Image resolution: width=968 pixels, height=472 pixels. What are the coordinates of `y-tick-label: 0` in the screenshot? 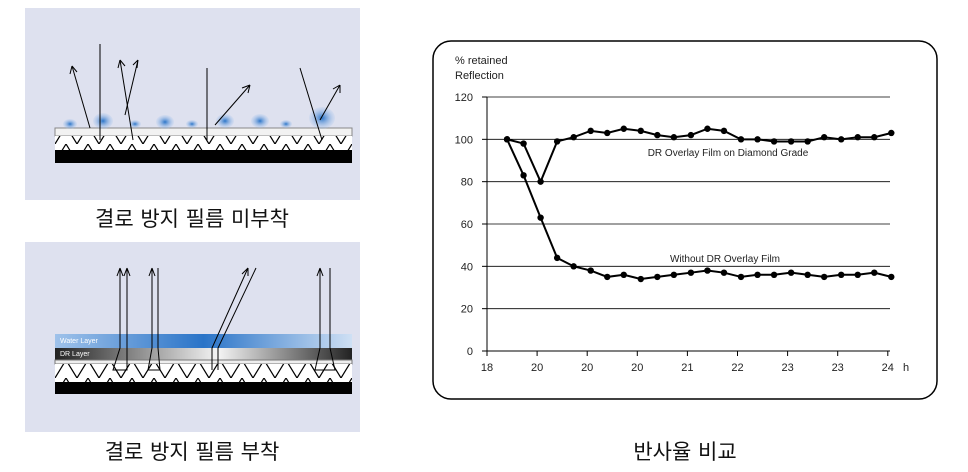 It's located at (470, 352).